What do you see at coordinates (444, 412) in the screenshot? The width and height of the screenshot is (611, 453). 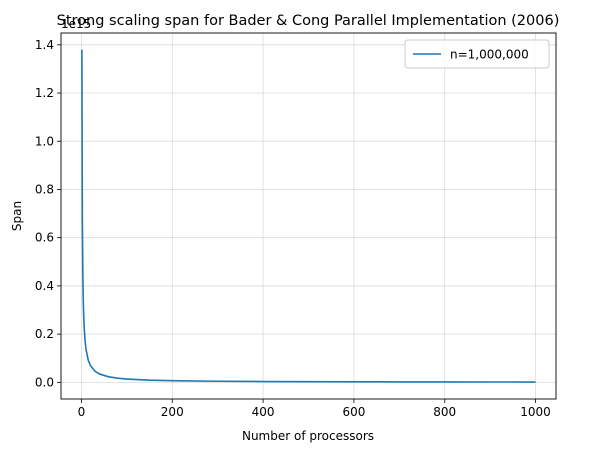 I see `x-tick-label: 800` at bounding box center [444, 412].